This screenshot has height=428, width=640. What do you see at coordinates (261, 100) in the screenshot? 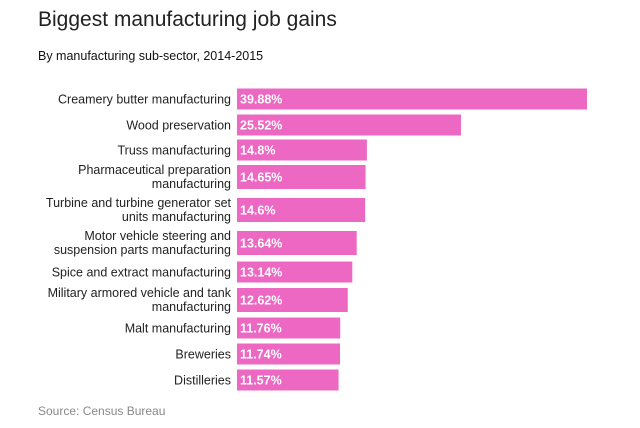
I see `data-label: 39.88%` at bounding box center [261, 100].